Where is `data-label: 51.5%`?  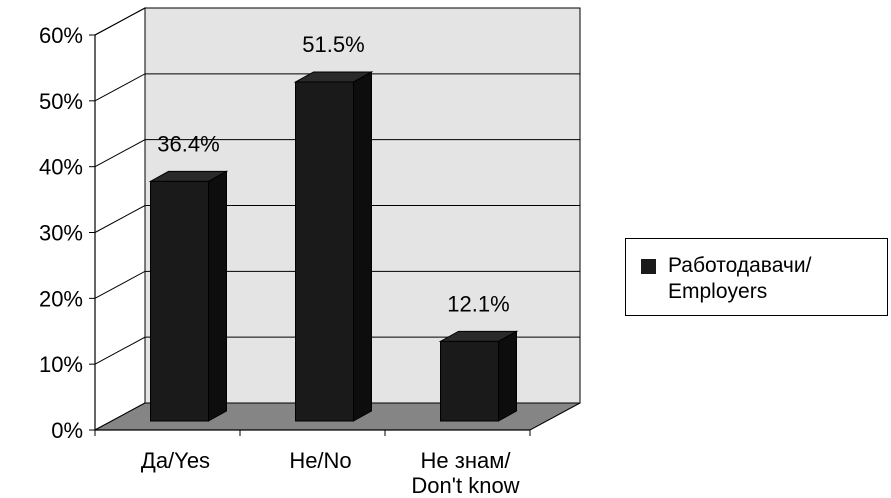
data-label: 51.5% is located at coordinates (333, 44).